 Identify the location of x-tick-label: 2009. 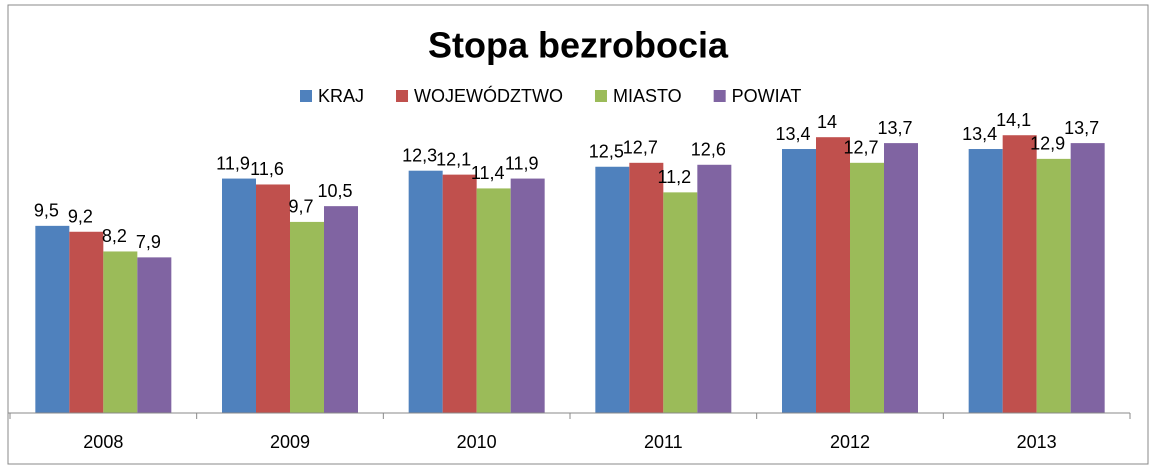
(290, 442).